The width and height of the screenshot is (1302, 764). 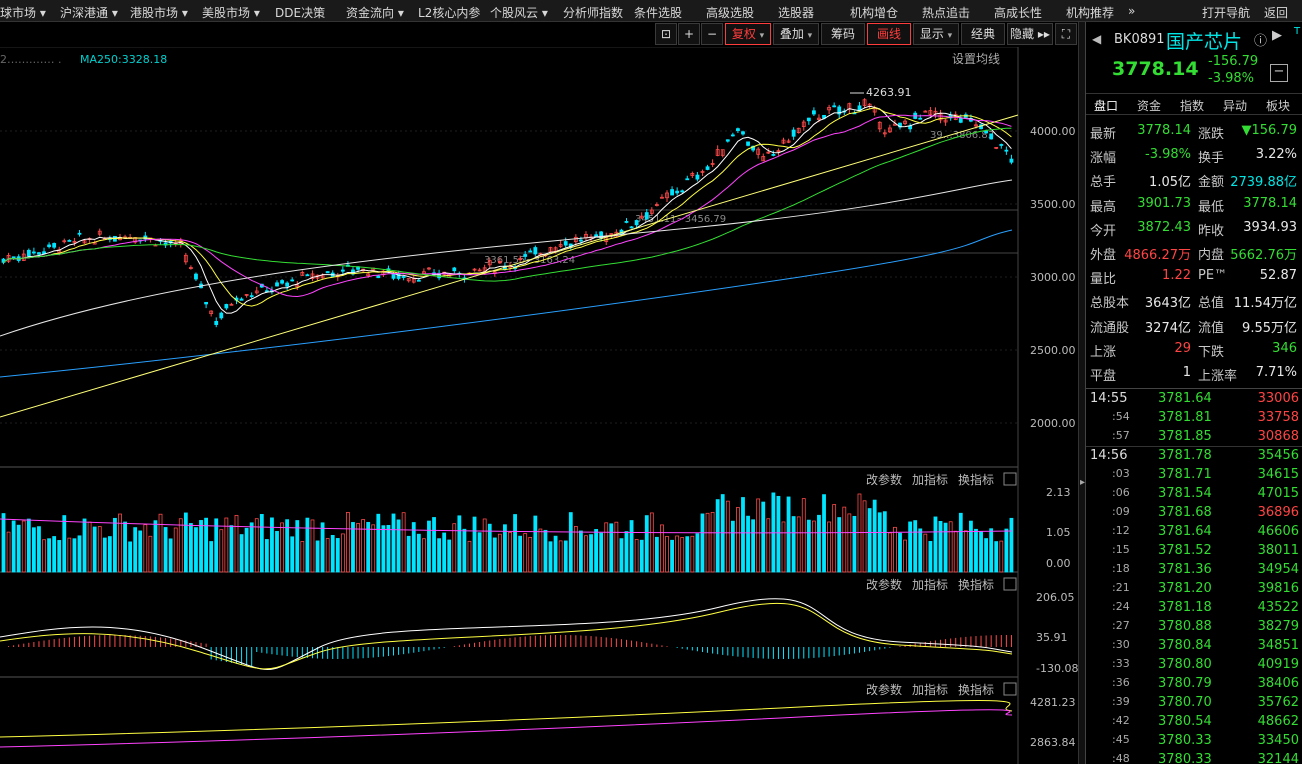 I want to click on menu-item-12: 机构增仓, so click(x=874, y=12).